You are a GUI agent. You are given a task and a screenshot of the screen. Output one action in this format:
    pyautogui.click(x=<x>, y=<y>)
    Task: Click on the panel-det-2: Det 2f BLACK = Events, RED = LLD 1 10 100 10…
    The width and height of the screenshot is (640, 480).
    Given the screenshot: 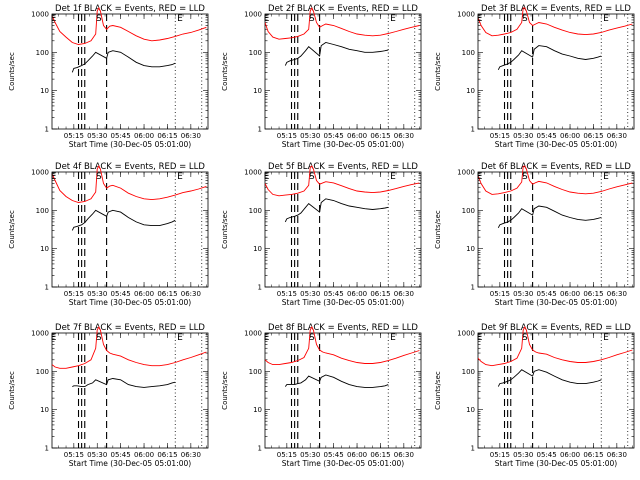 What is the action you would take?
    pyautogui.click(x=321, y=76)
    